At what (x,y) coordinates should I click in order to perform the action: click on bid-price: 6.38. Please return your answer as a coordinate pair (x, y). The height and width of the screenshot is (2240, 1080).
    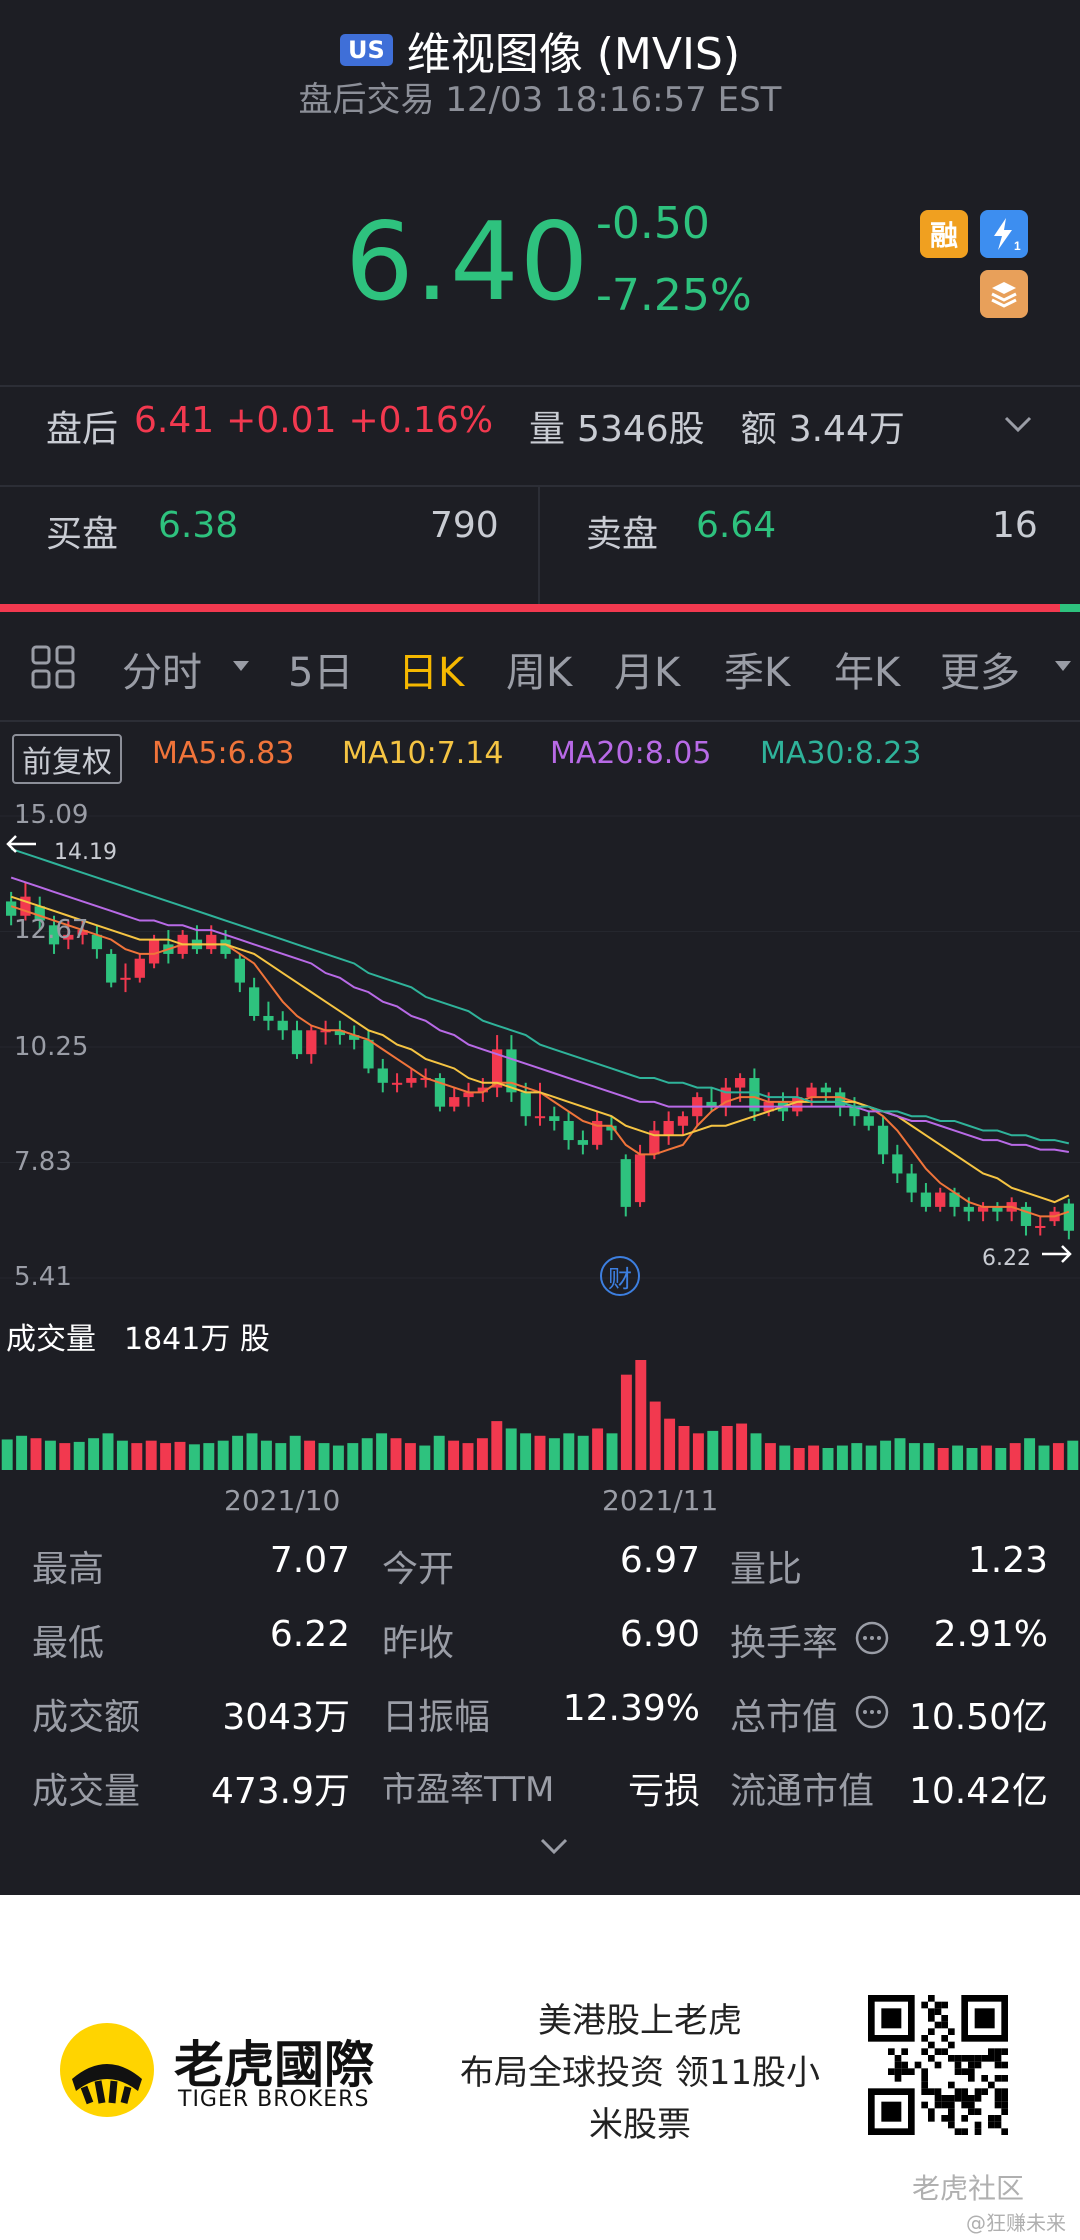
    Looking at the image, I should click on (198, 525).